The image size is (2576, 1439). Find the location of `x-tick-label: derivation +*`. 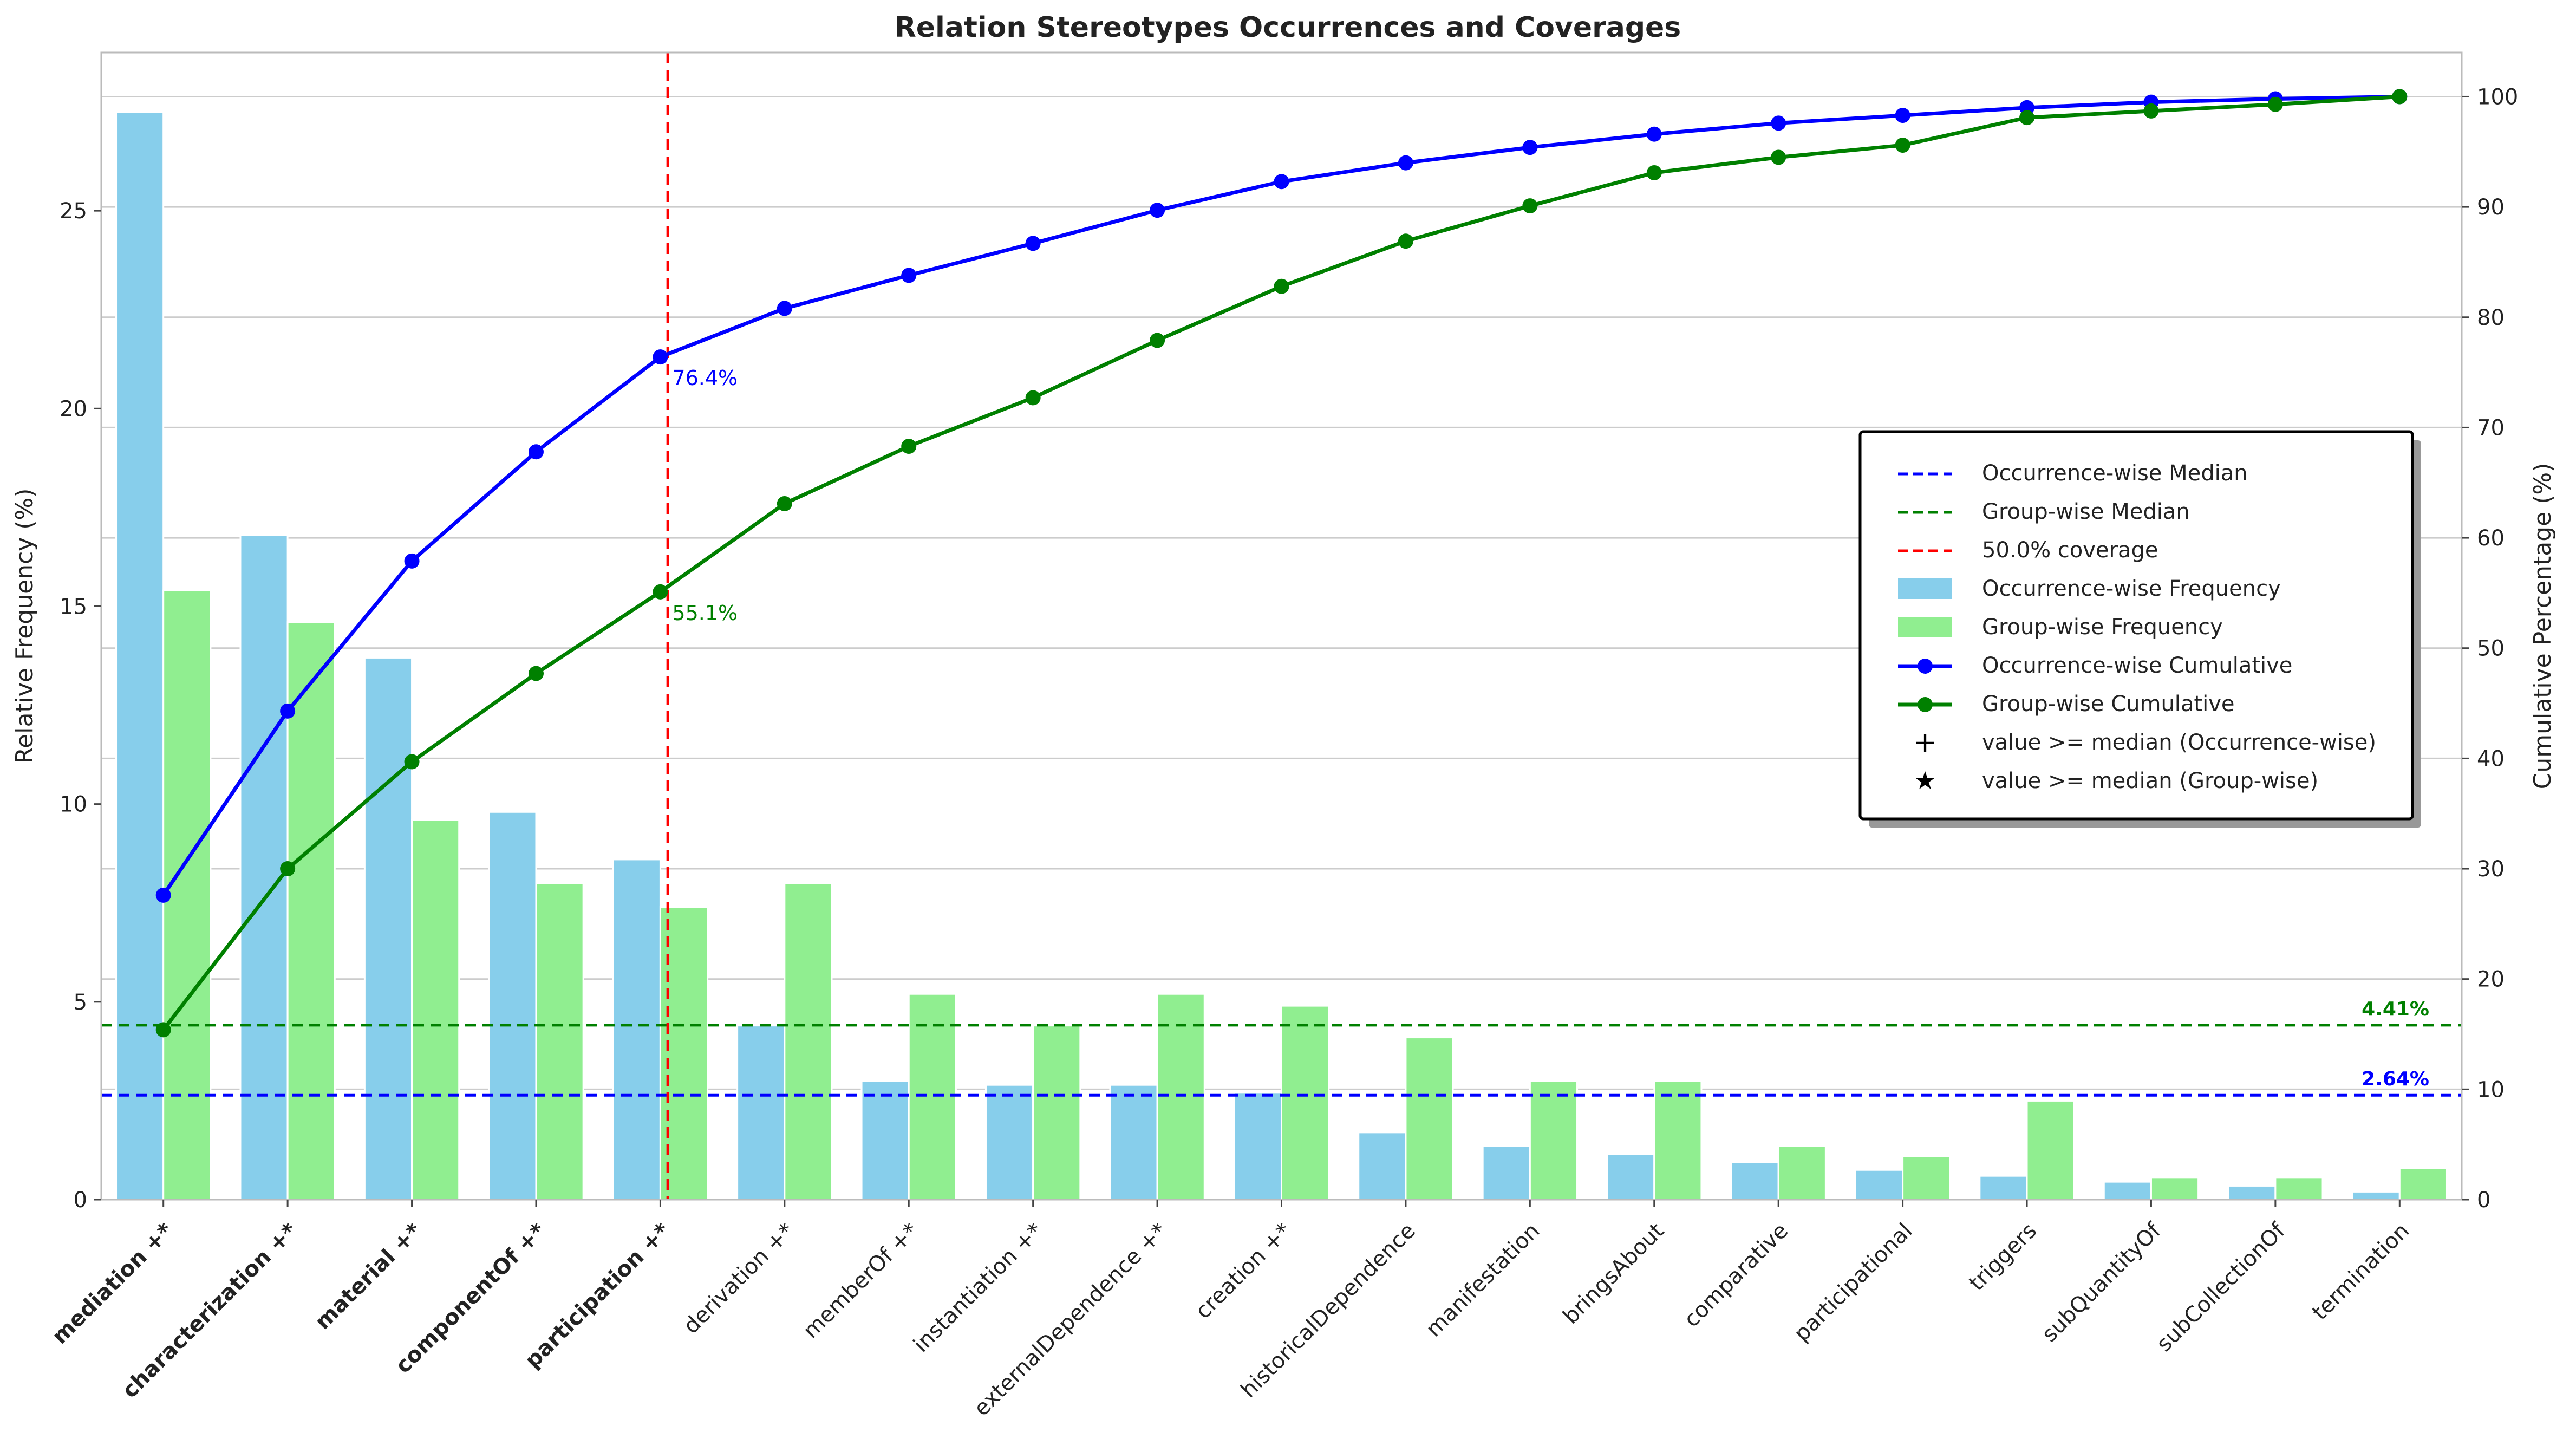

x-tick-label: derivation +* is located at coordinates (739, 1279).